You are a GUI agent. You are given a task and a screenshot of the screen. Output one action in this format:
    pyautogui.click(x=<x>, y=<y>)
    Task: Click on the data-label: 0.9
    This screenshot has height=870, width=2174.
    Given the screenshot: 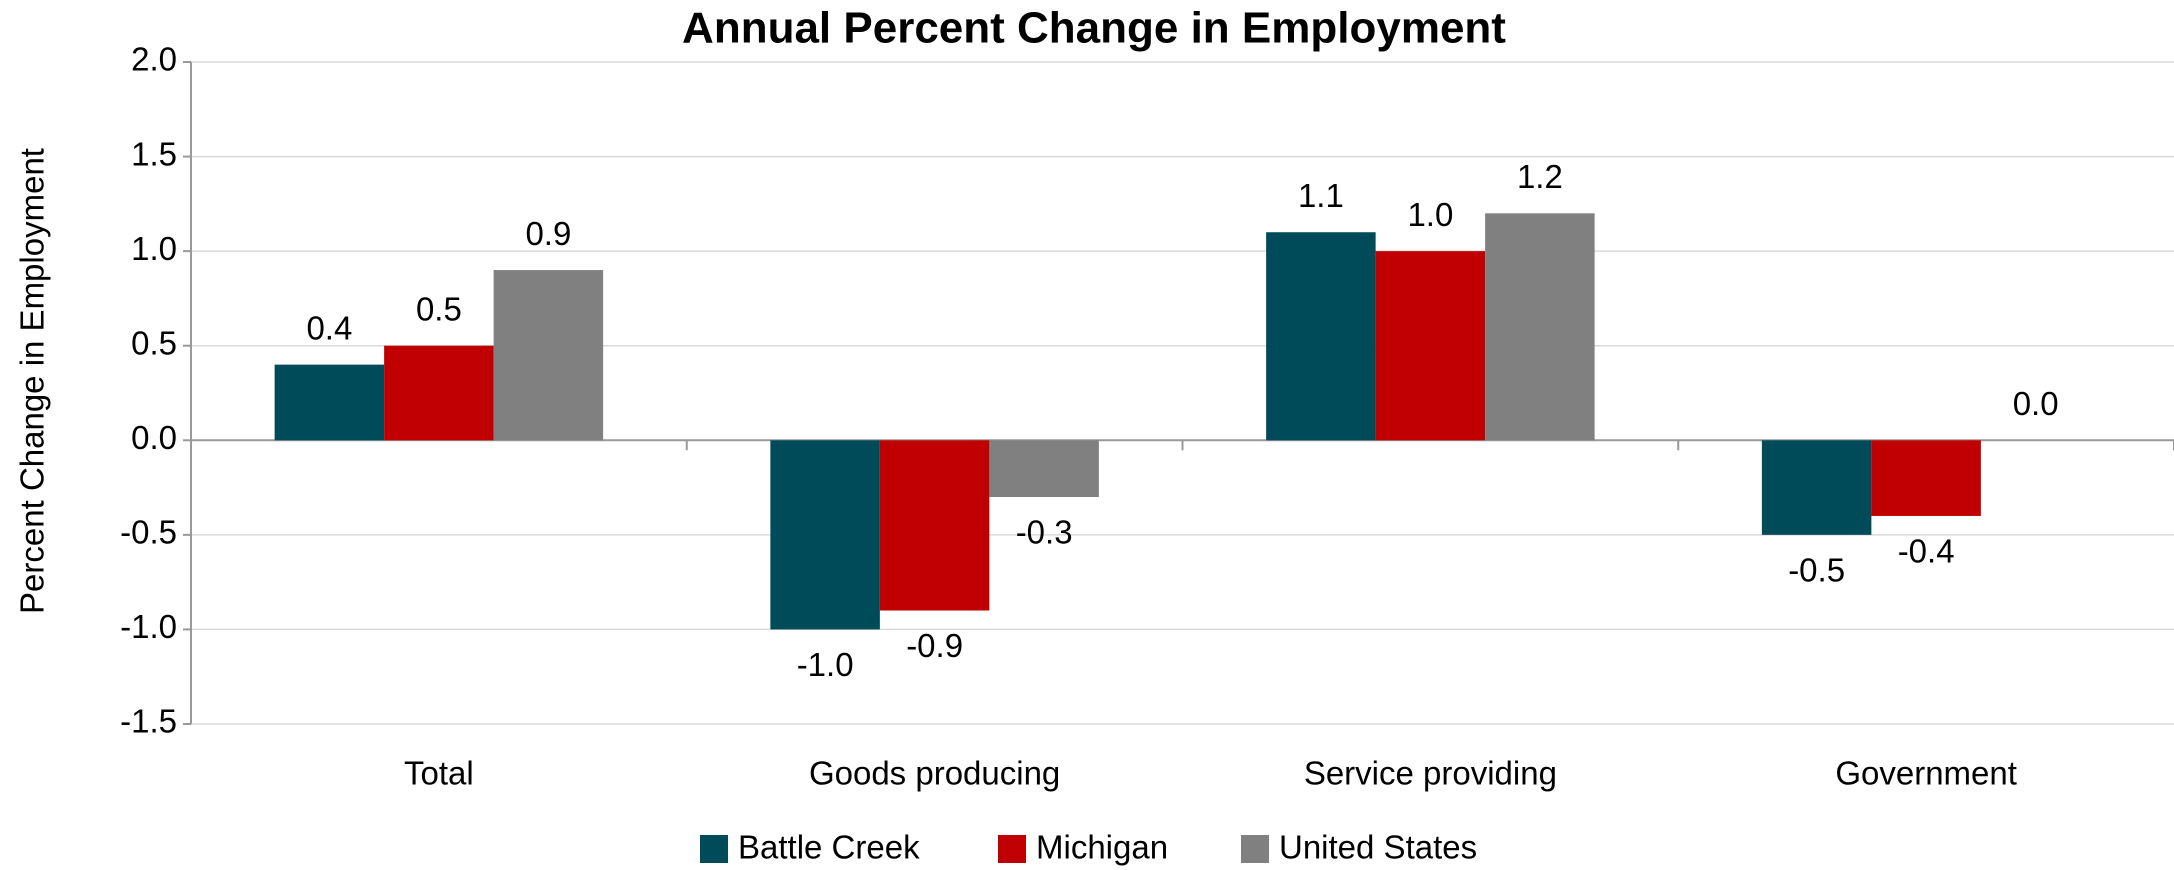 What is the action you would take?
    pyautogui.click(x=548, y=233)
    